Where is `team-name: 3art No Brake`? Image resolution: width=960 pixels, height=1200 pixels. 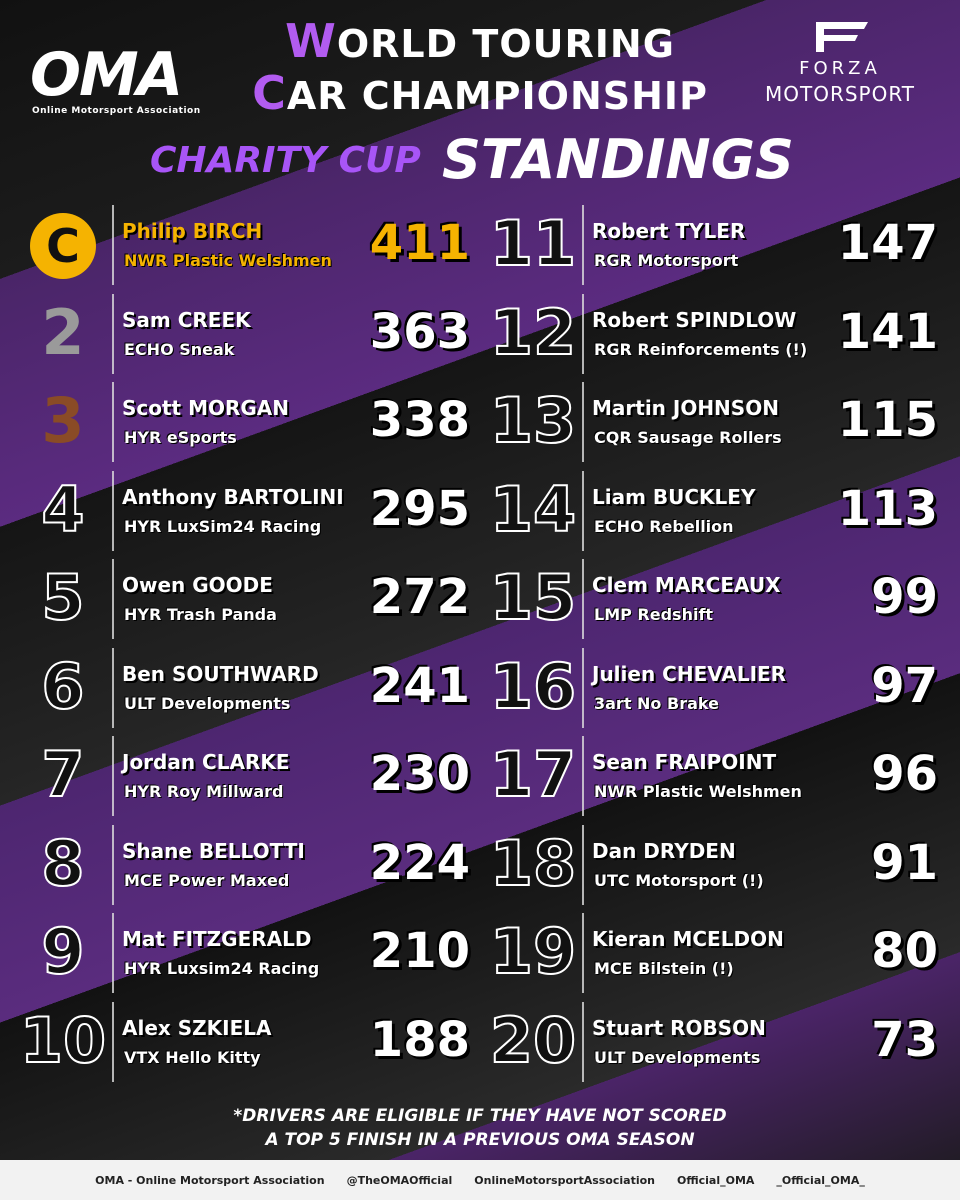 team-name: 3art No Brake is located at coordinates (656, 703).